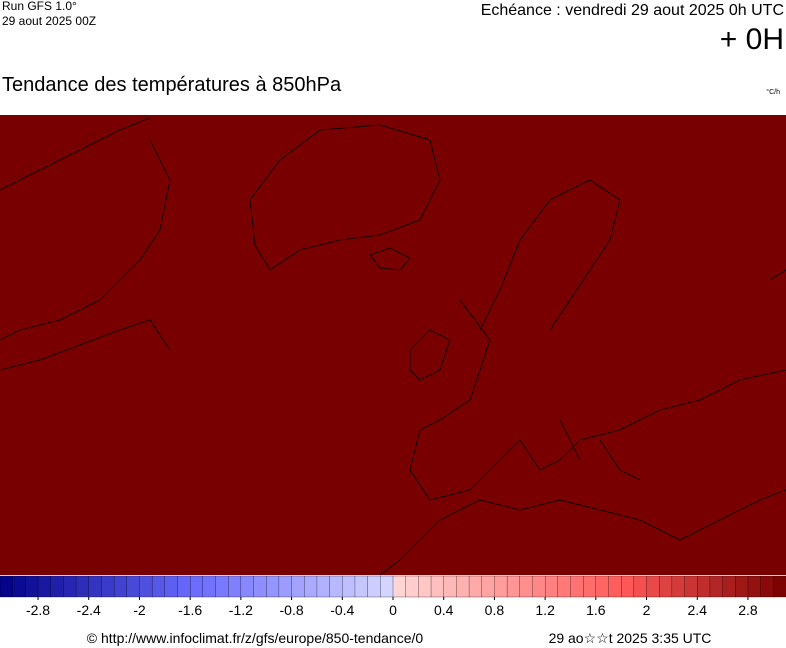 Image resolution: width=786 pixels, height=648 pixels. I want to click on colorbar-tick-label: 2.8, so click(748, 610).